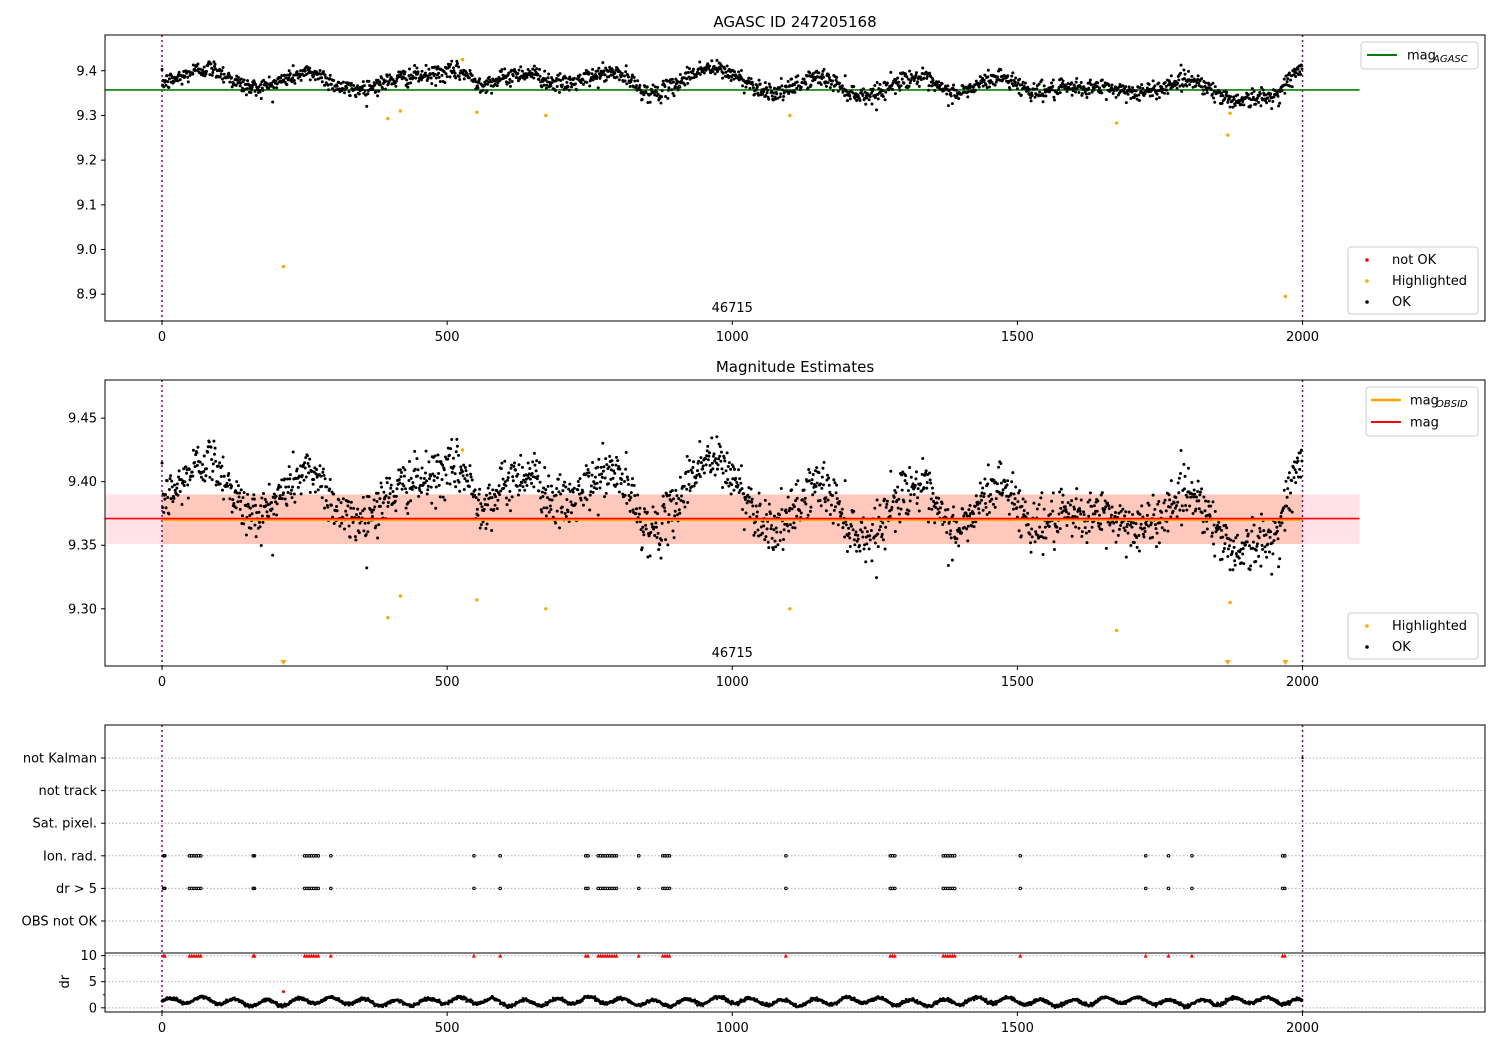  Describe the element at coordinates (1017, 337) in the screenshot. I see `x-tick-label: 1500` at that location.